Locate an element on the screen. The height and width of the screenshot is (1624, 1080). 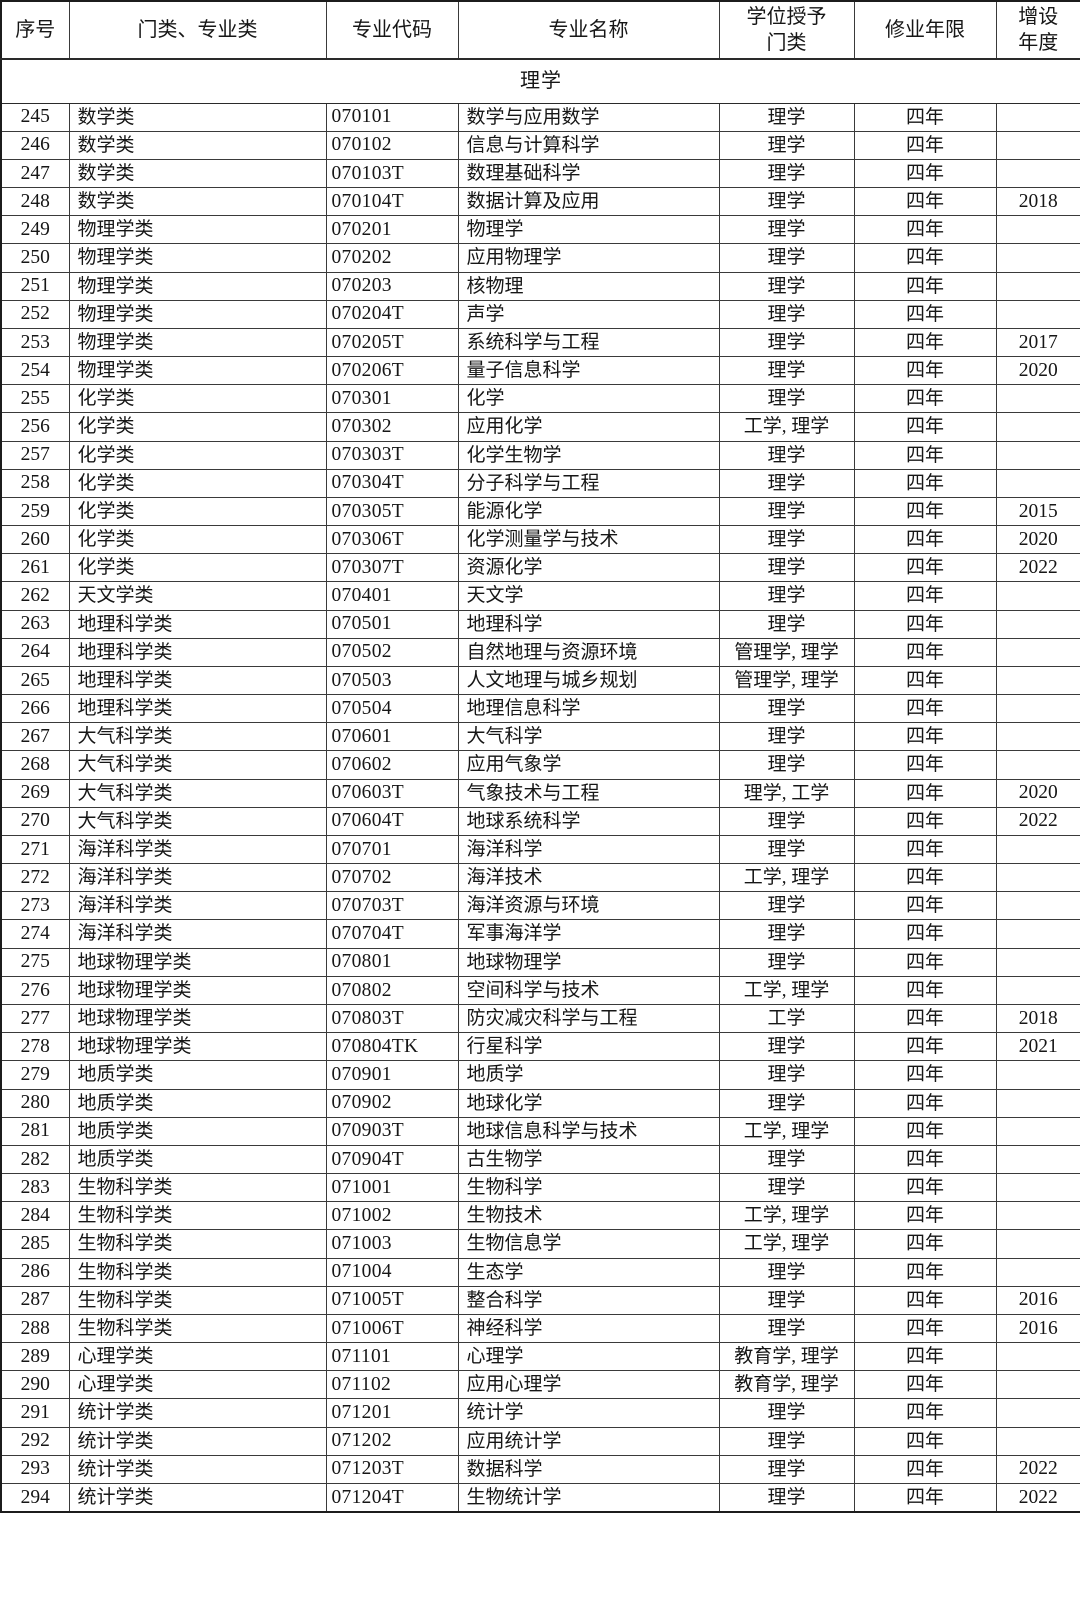
header-row: 序号 门类、专业类 专业代码 专业名称 学位授予 门类 修业年限 增设 年度 is located at coordinates (540, 30).